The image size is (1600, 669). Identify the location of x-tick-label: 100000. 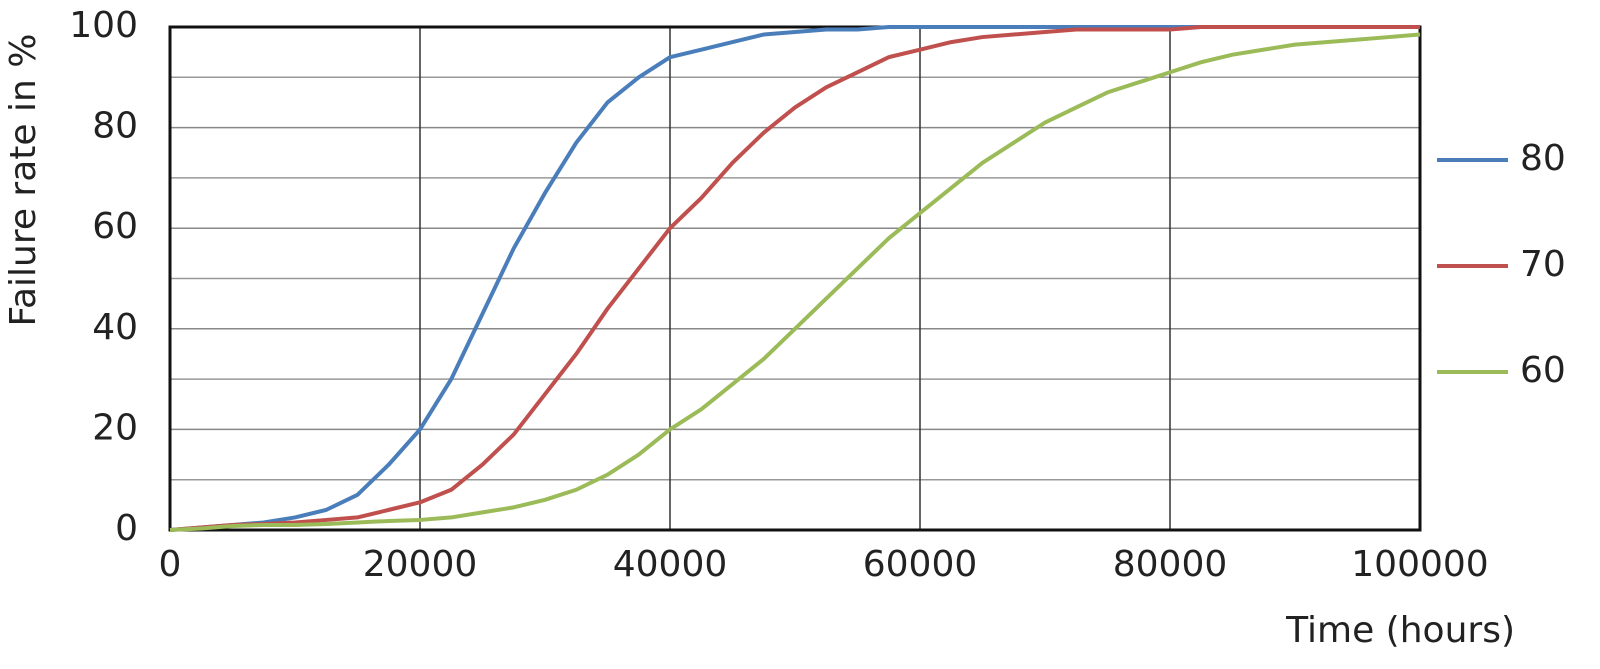
(1419, 564).